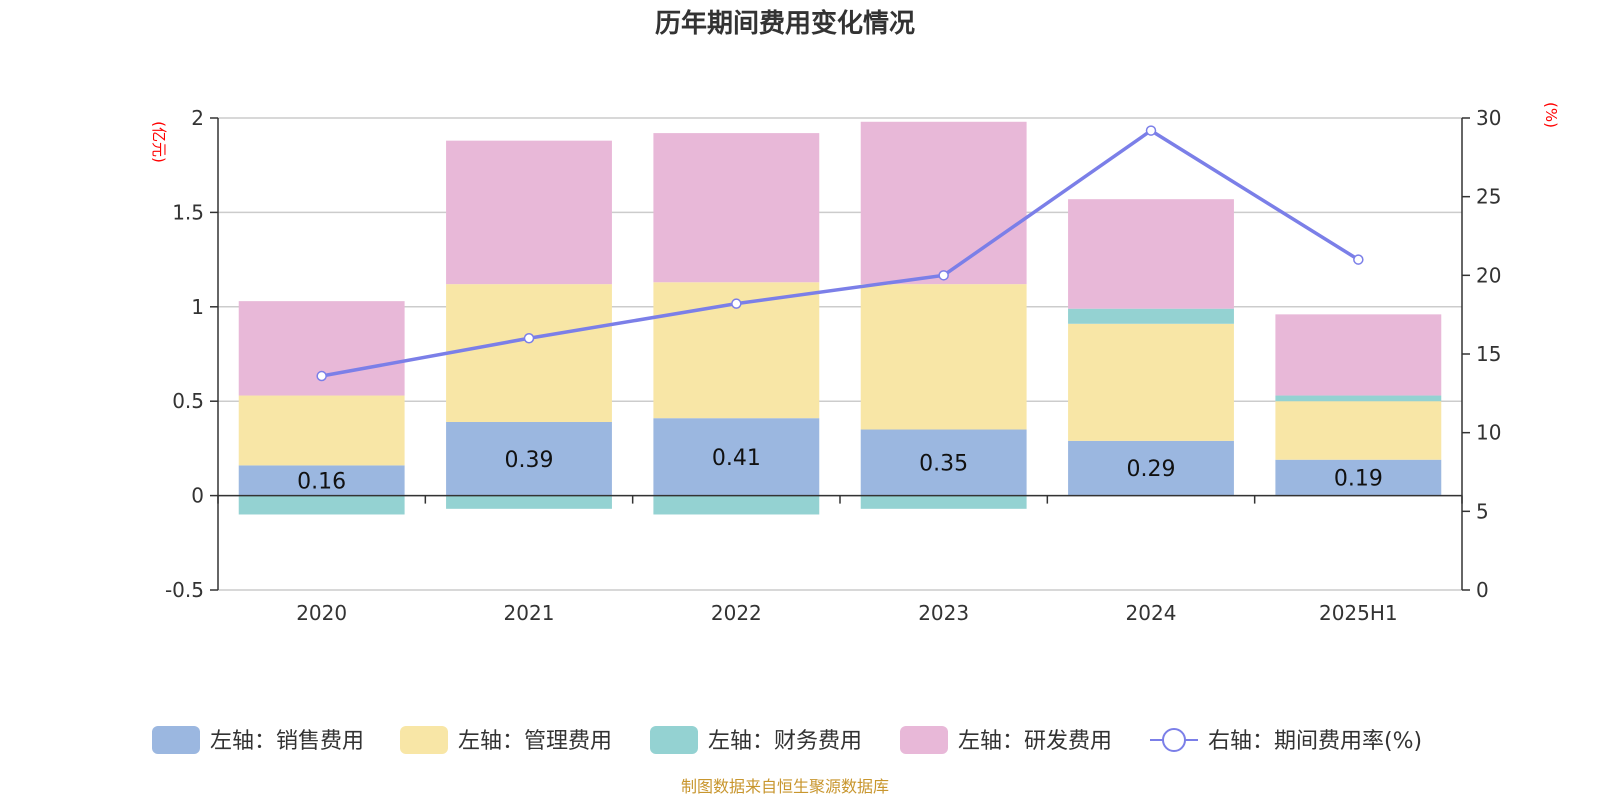  Describe the element at coordinates (1358, 613) in the screenshot. I see `x-tick-label: 2025H1` at that location.